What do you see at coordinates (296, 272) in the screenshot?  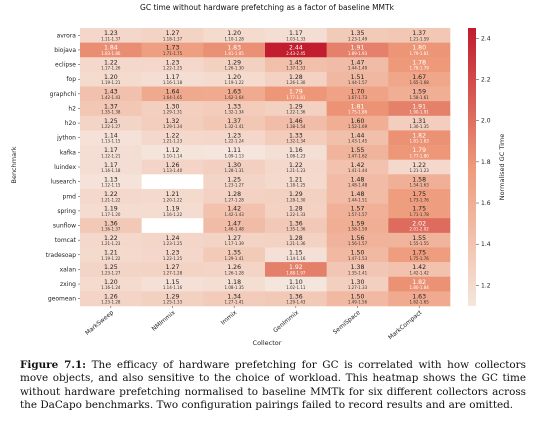 I see `cell-interval: 1.88-1.97` at bounding box center [296, 272].